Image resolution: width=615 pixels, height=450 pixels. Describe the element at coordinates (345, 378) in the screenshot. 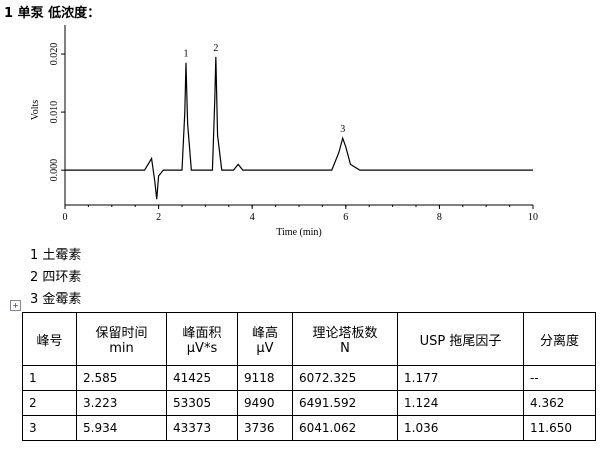

I see `cell: 6072.325` at that location.